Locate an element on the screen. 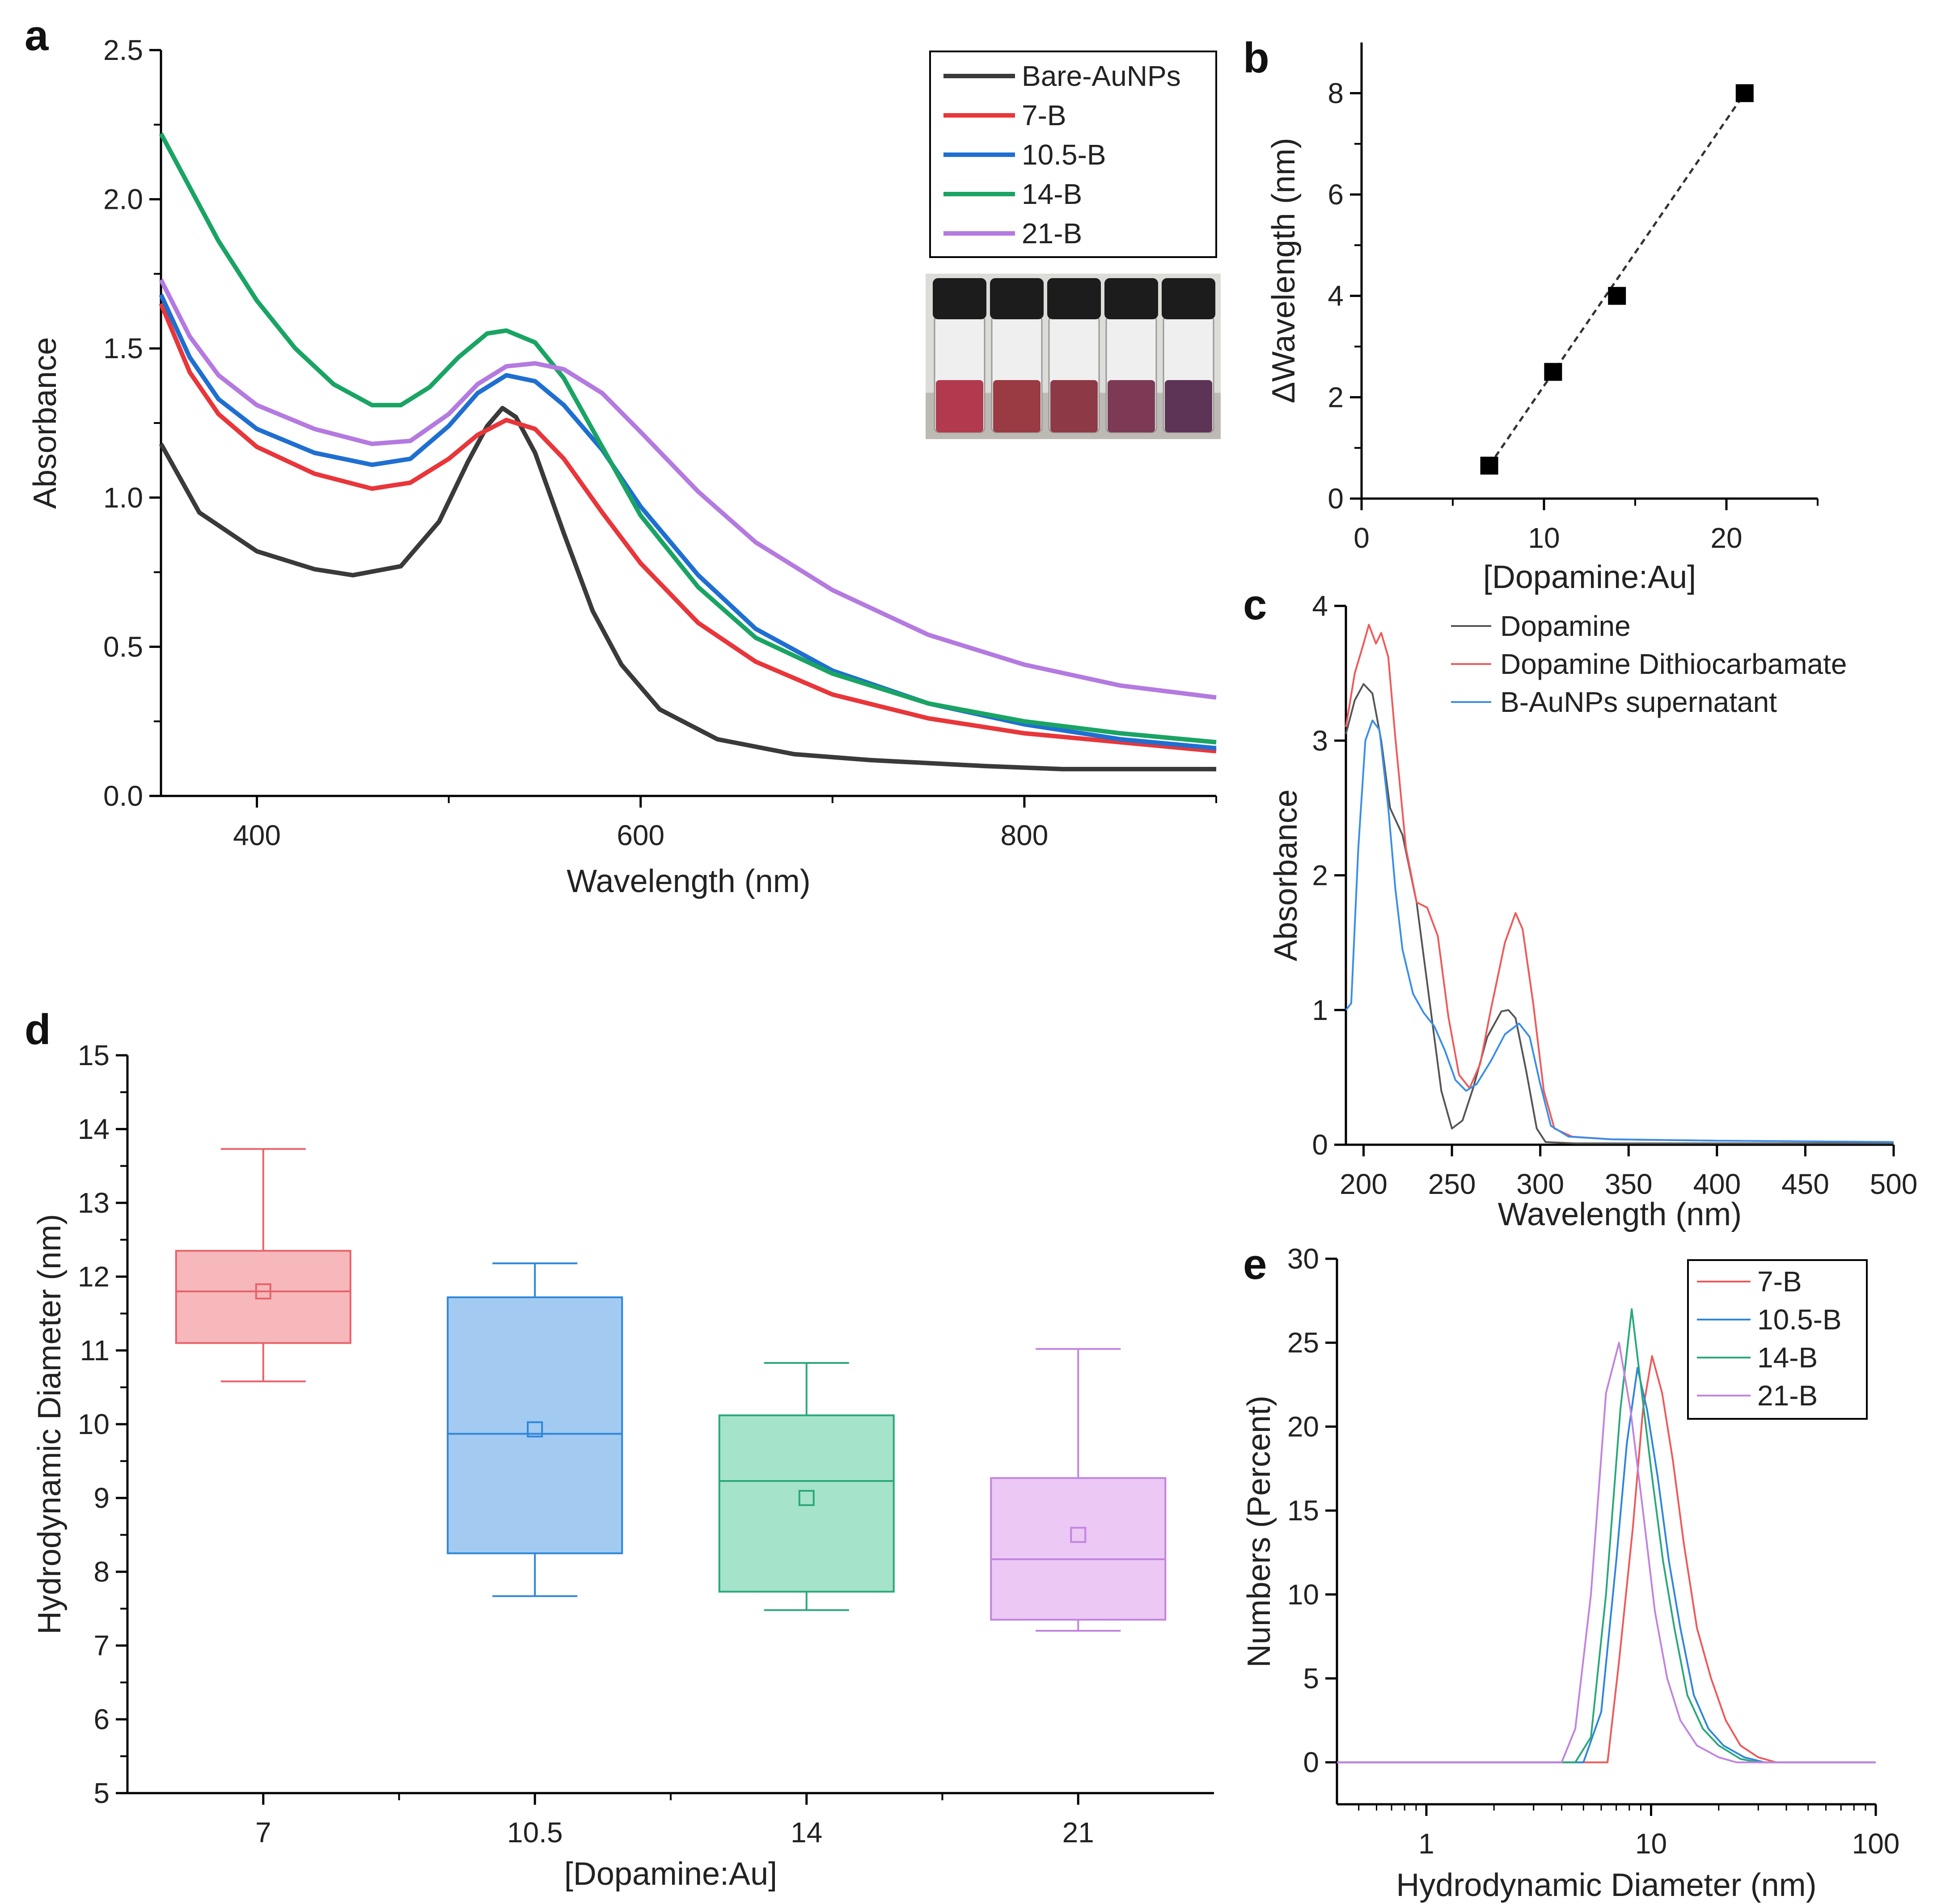 The width and height of the screenshot is (1933, 1904). e-series-21-b is located at coordinates (1606, 1552).